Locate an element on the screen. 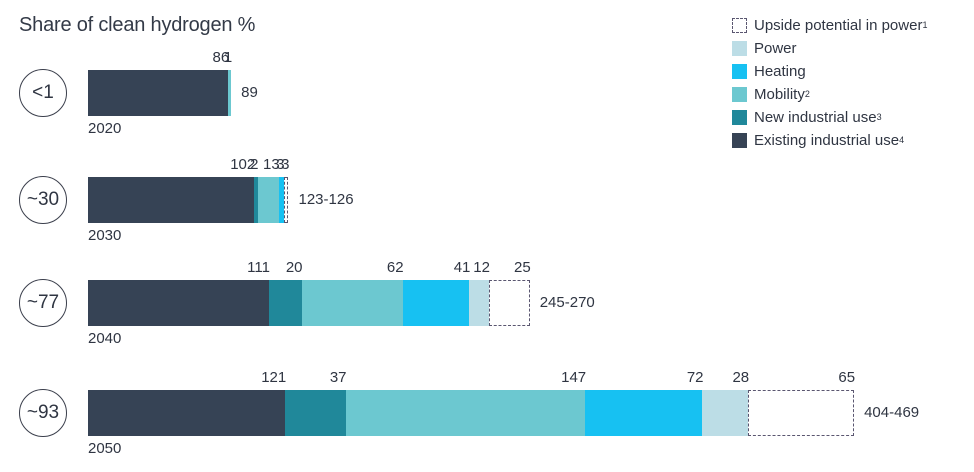 The image size is (974, 472). year-label: 2020 is located at coordinates (105, 128).